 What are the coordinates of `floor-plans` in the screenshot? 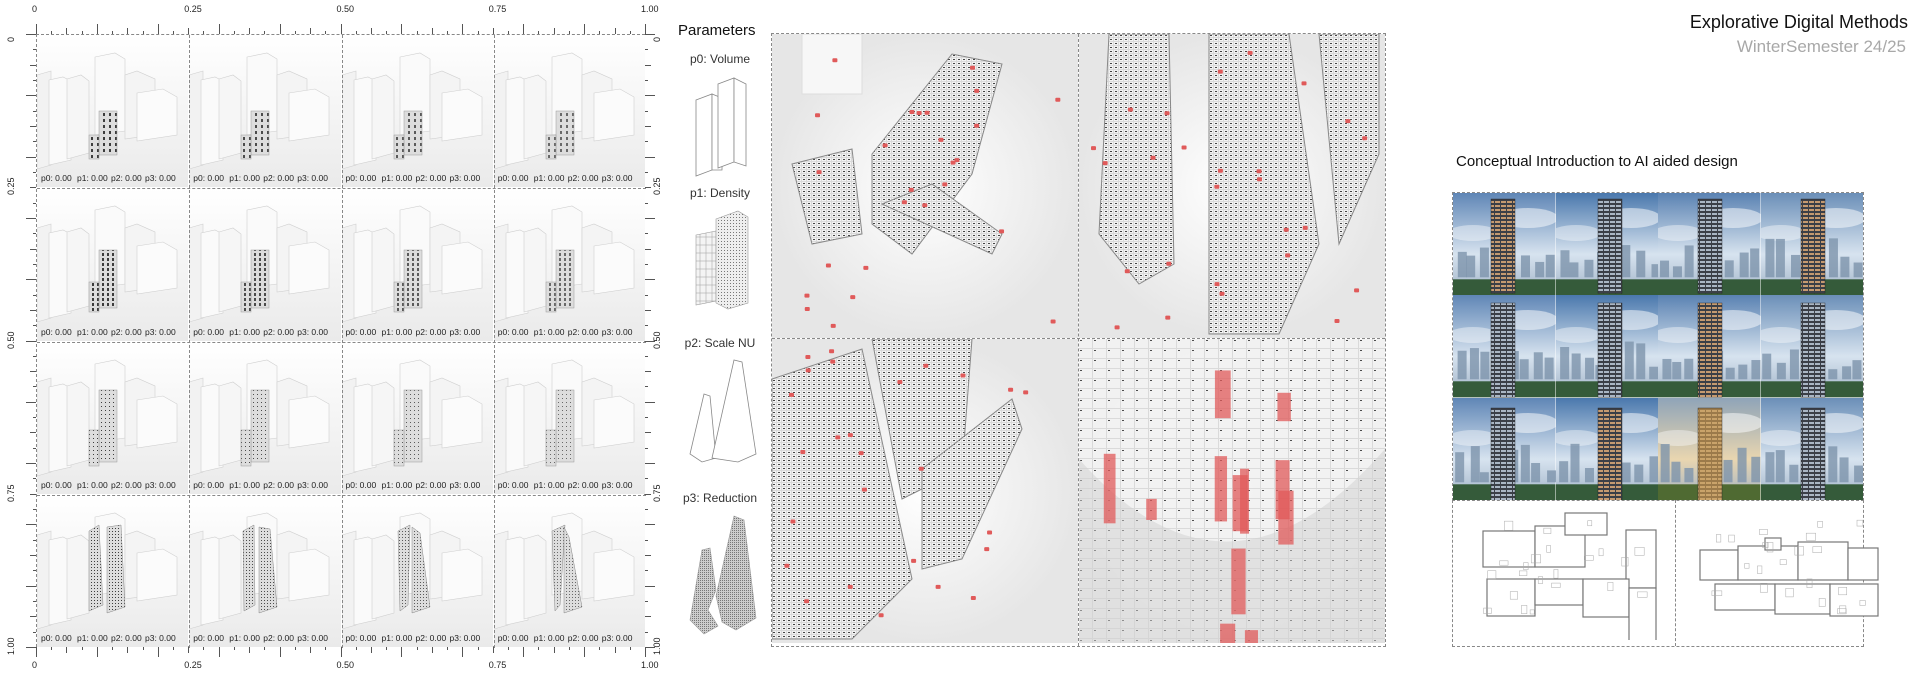 It's located at (1665, 573).